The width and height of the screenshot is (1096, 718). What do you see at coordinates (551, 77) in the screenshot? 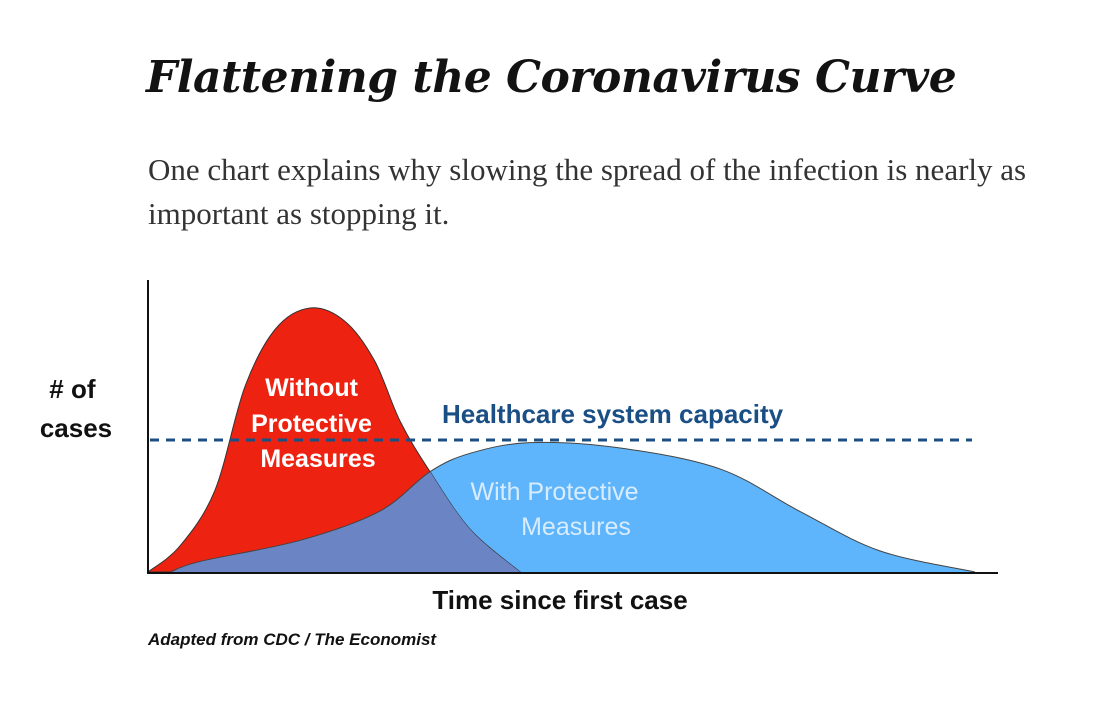
I see `chart-title: Flattening the Coronavirus Curve` at bounding box center [551, 77].